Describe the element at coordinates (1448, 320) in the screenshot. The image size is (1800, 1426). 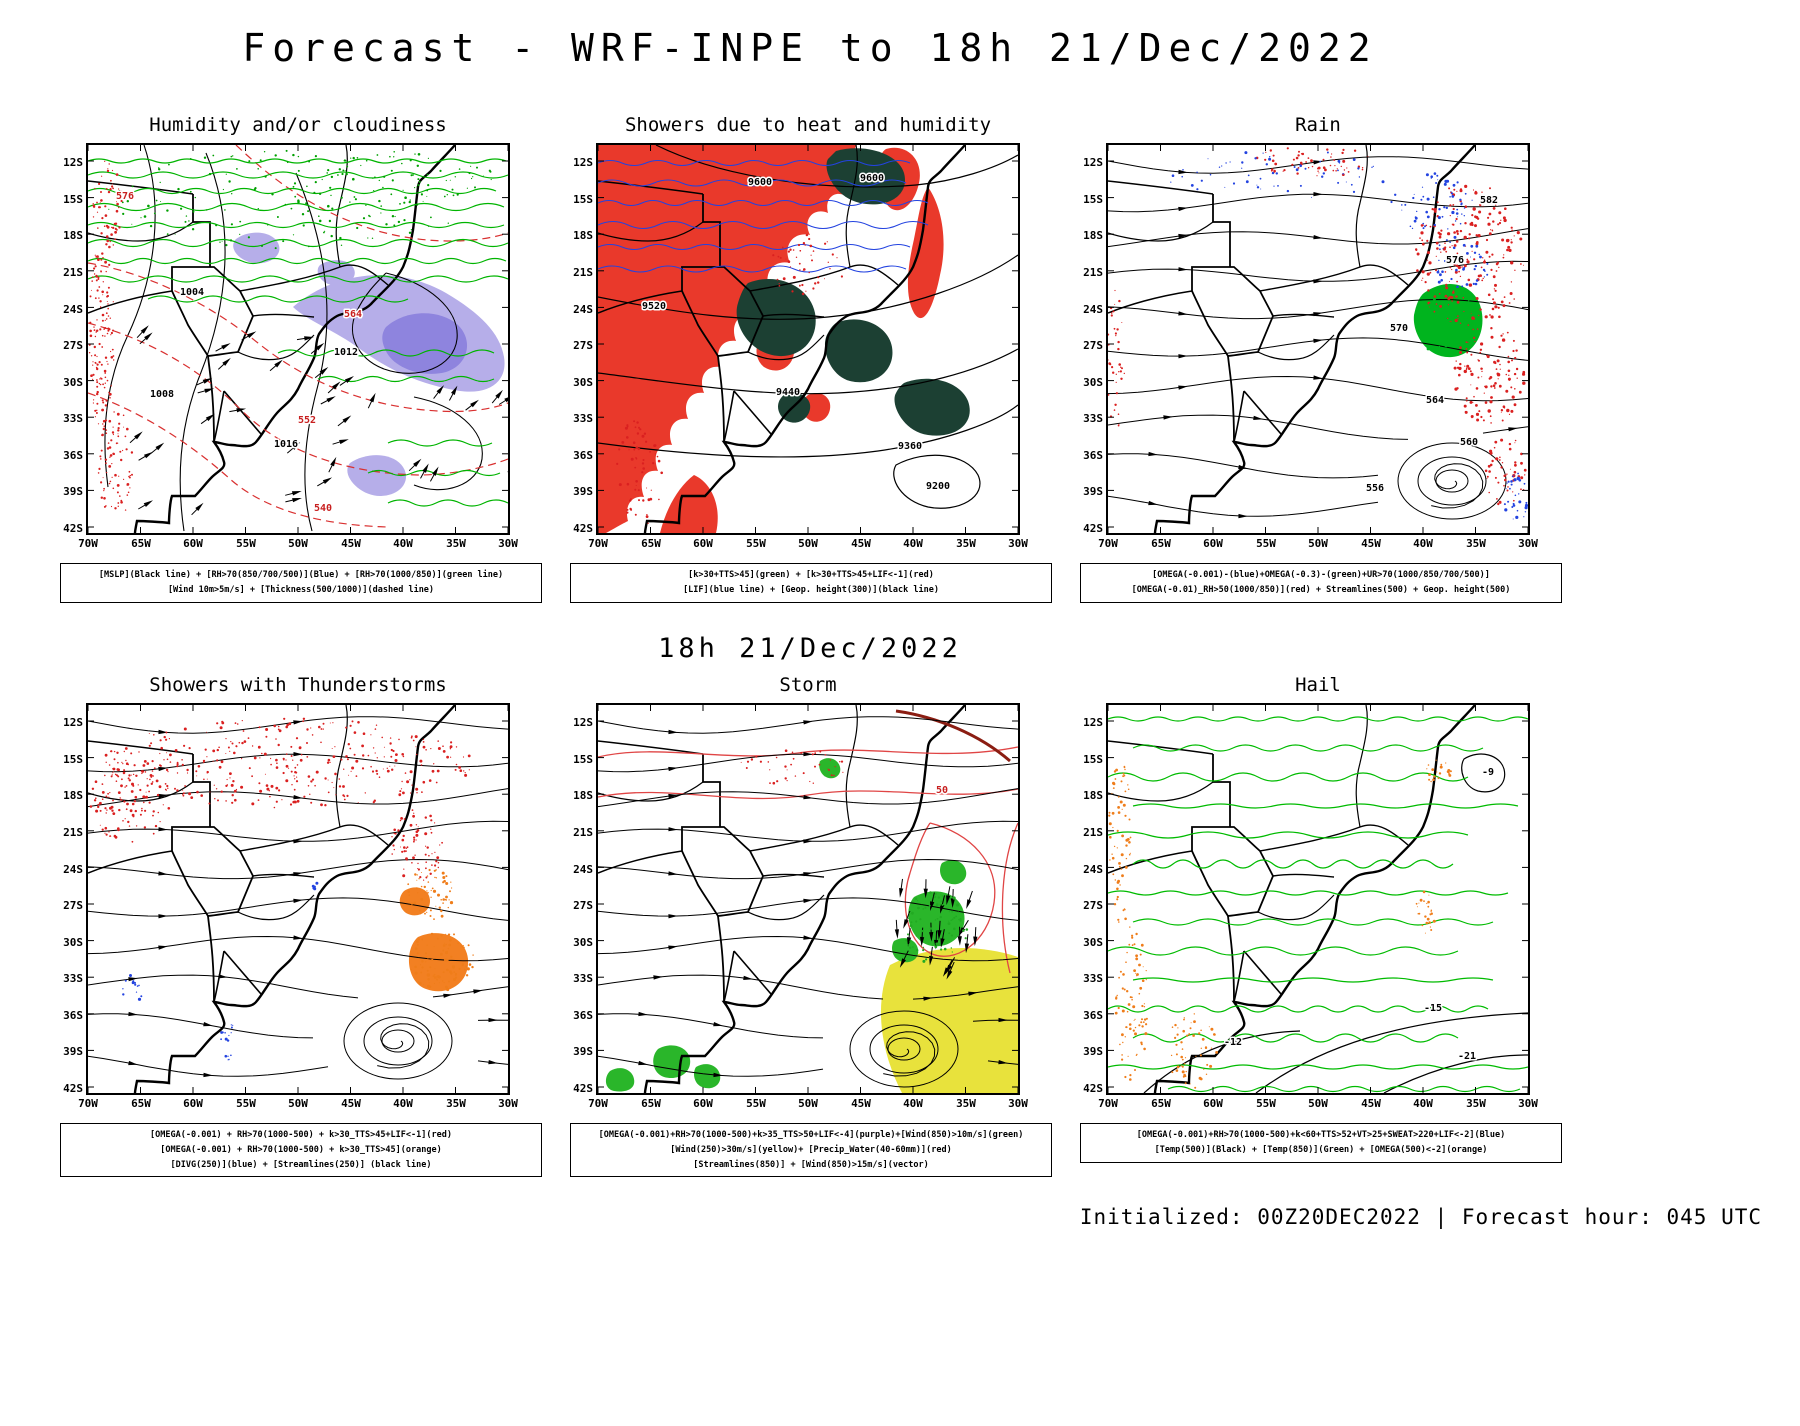
I see `rain-green-area` at that location.